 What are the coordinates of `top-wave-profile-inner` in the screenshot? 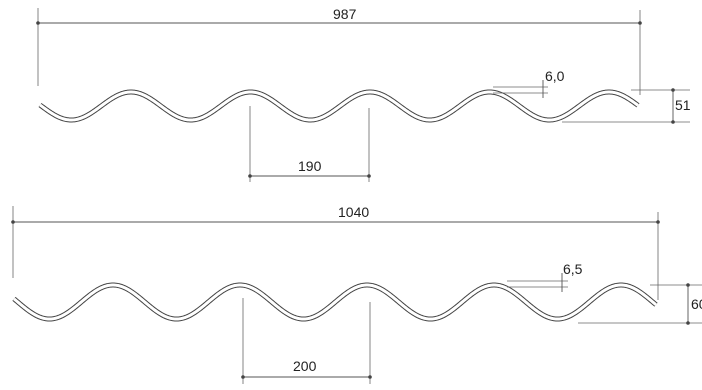 It's located at (339, 106).